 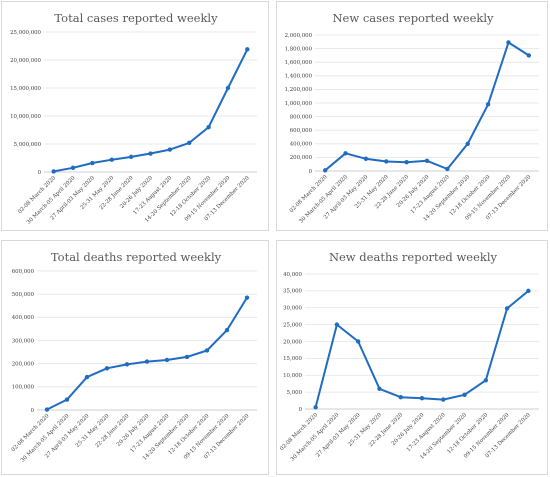 I want to click on y-tick-label: 1,400,000, so click(x=299, y=77).